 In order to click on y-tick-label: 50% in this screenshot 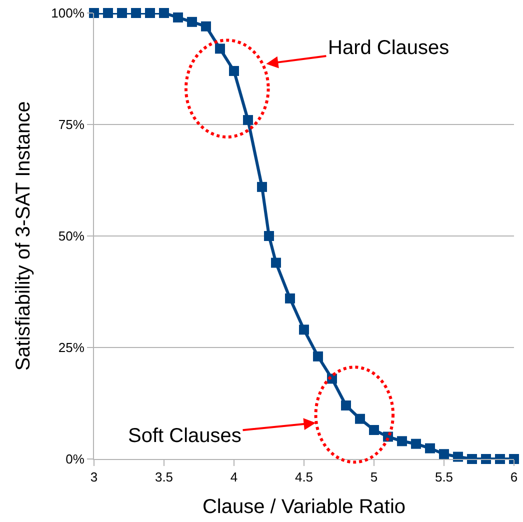, I will do `click(71, 236)`.